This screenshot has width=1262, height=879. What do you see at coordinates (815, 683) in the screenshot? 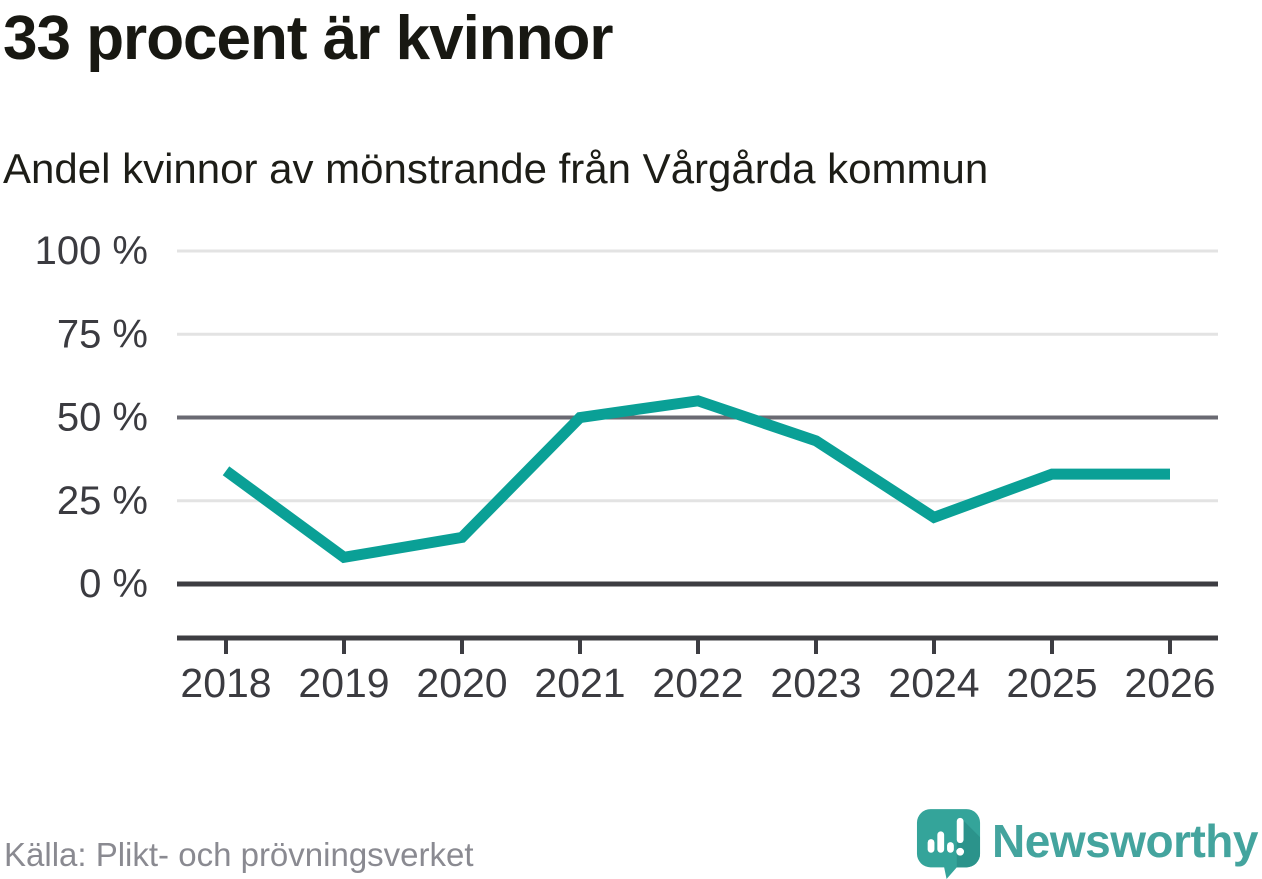
I see `x-axis-label: 2023` at bounding box center [815, 683].